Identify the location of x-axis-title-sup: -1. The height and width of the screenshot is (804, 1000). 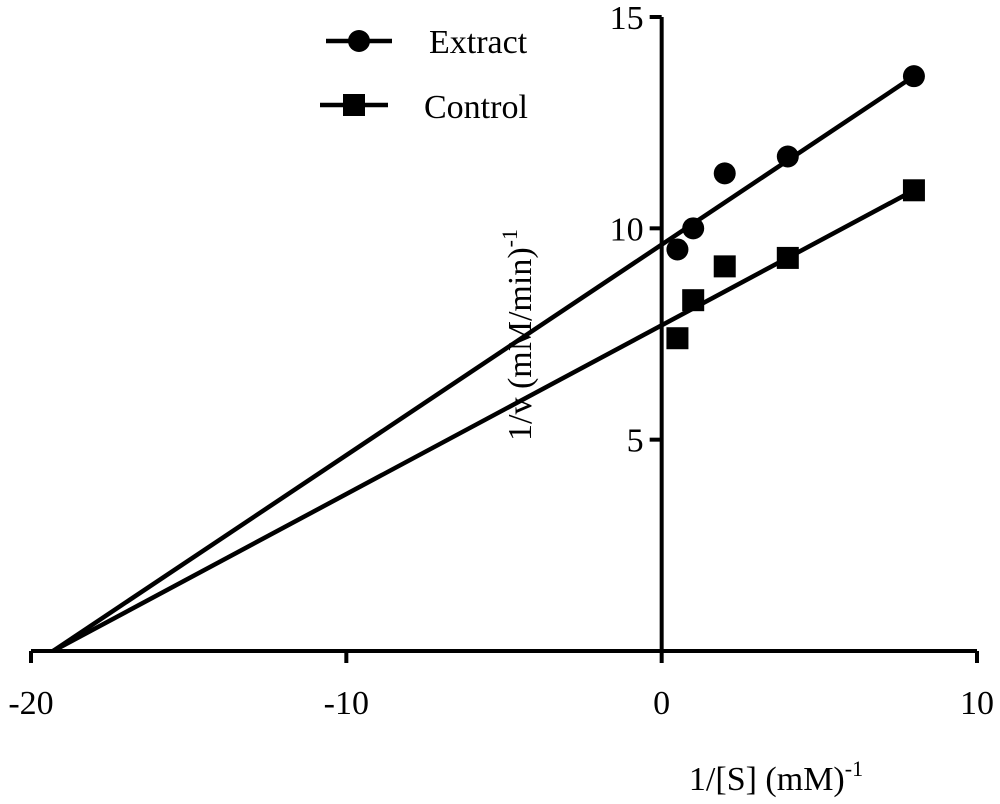
(854, 768).